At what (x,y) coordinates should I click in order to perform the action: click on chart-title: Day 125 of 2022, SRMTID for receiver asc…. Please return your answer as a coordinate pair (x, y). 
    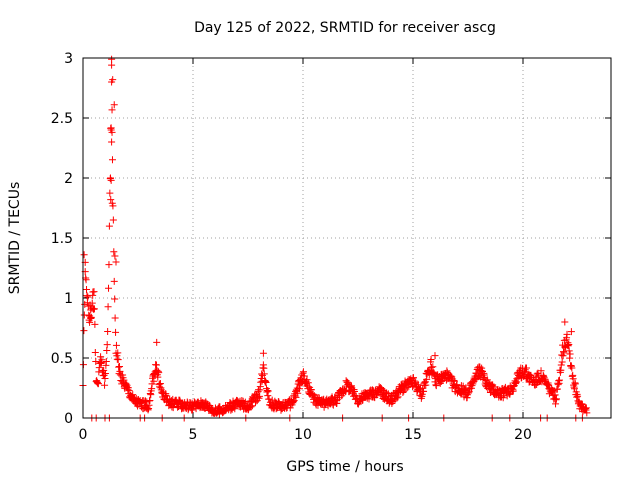
    Looking at the image, I should click on (345, 28).